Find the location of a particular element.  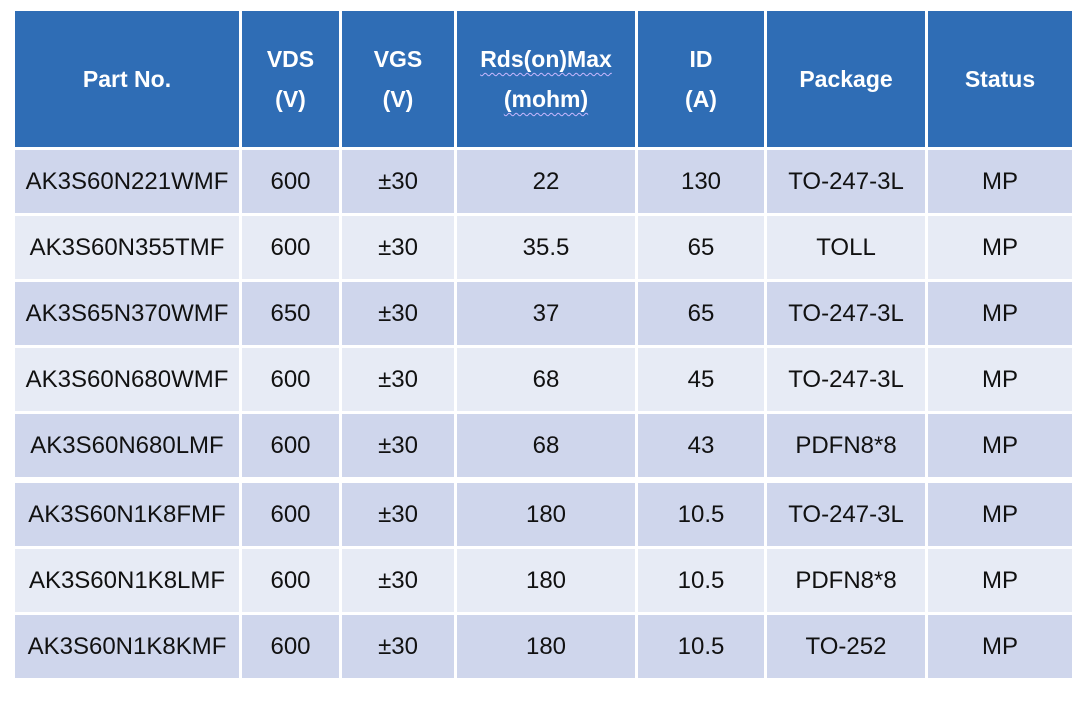

header-vds: VDS (V) is located at coordinates (290, 79).